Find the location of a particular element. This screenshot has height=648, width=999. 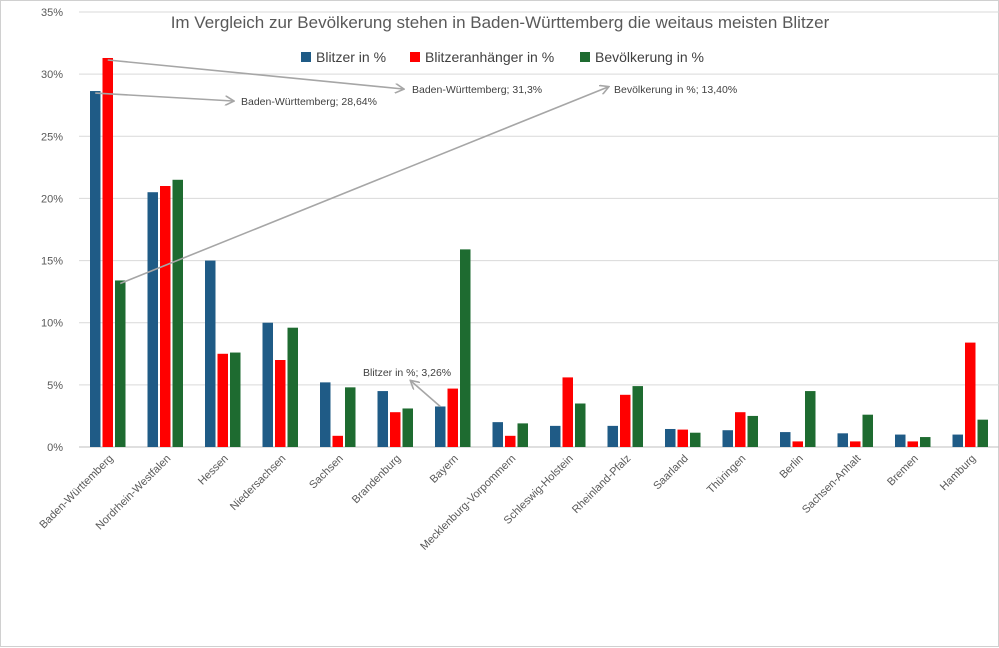

x-tick-label: Thüringen is located at coordinates (727, 475).